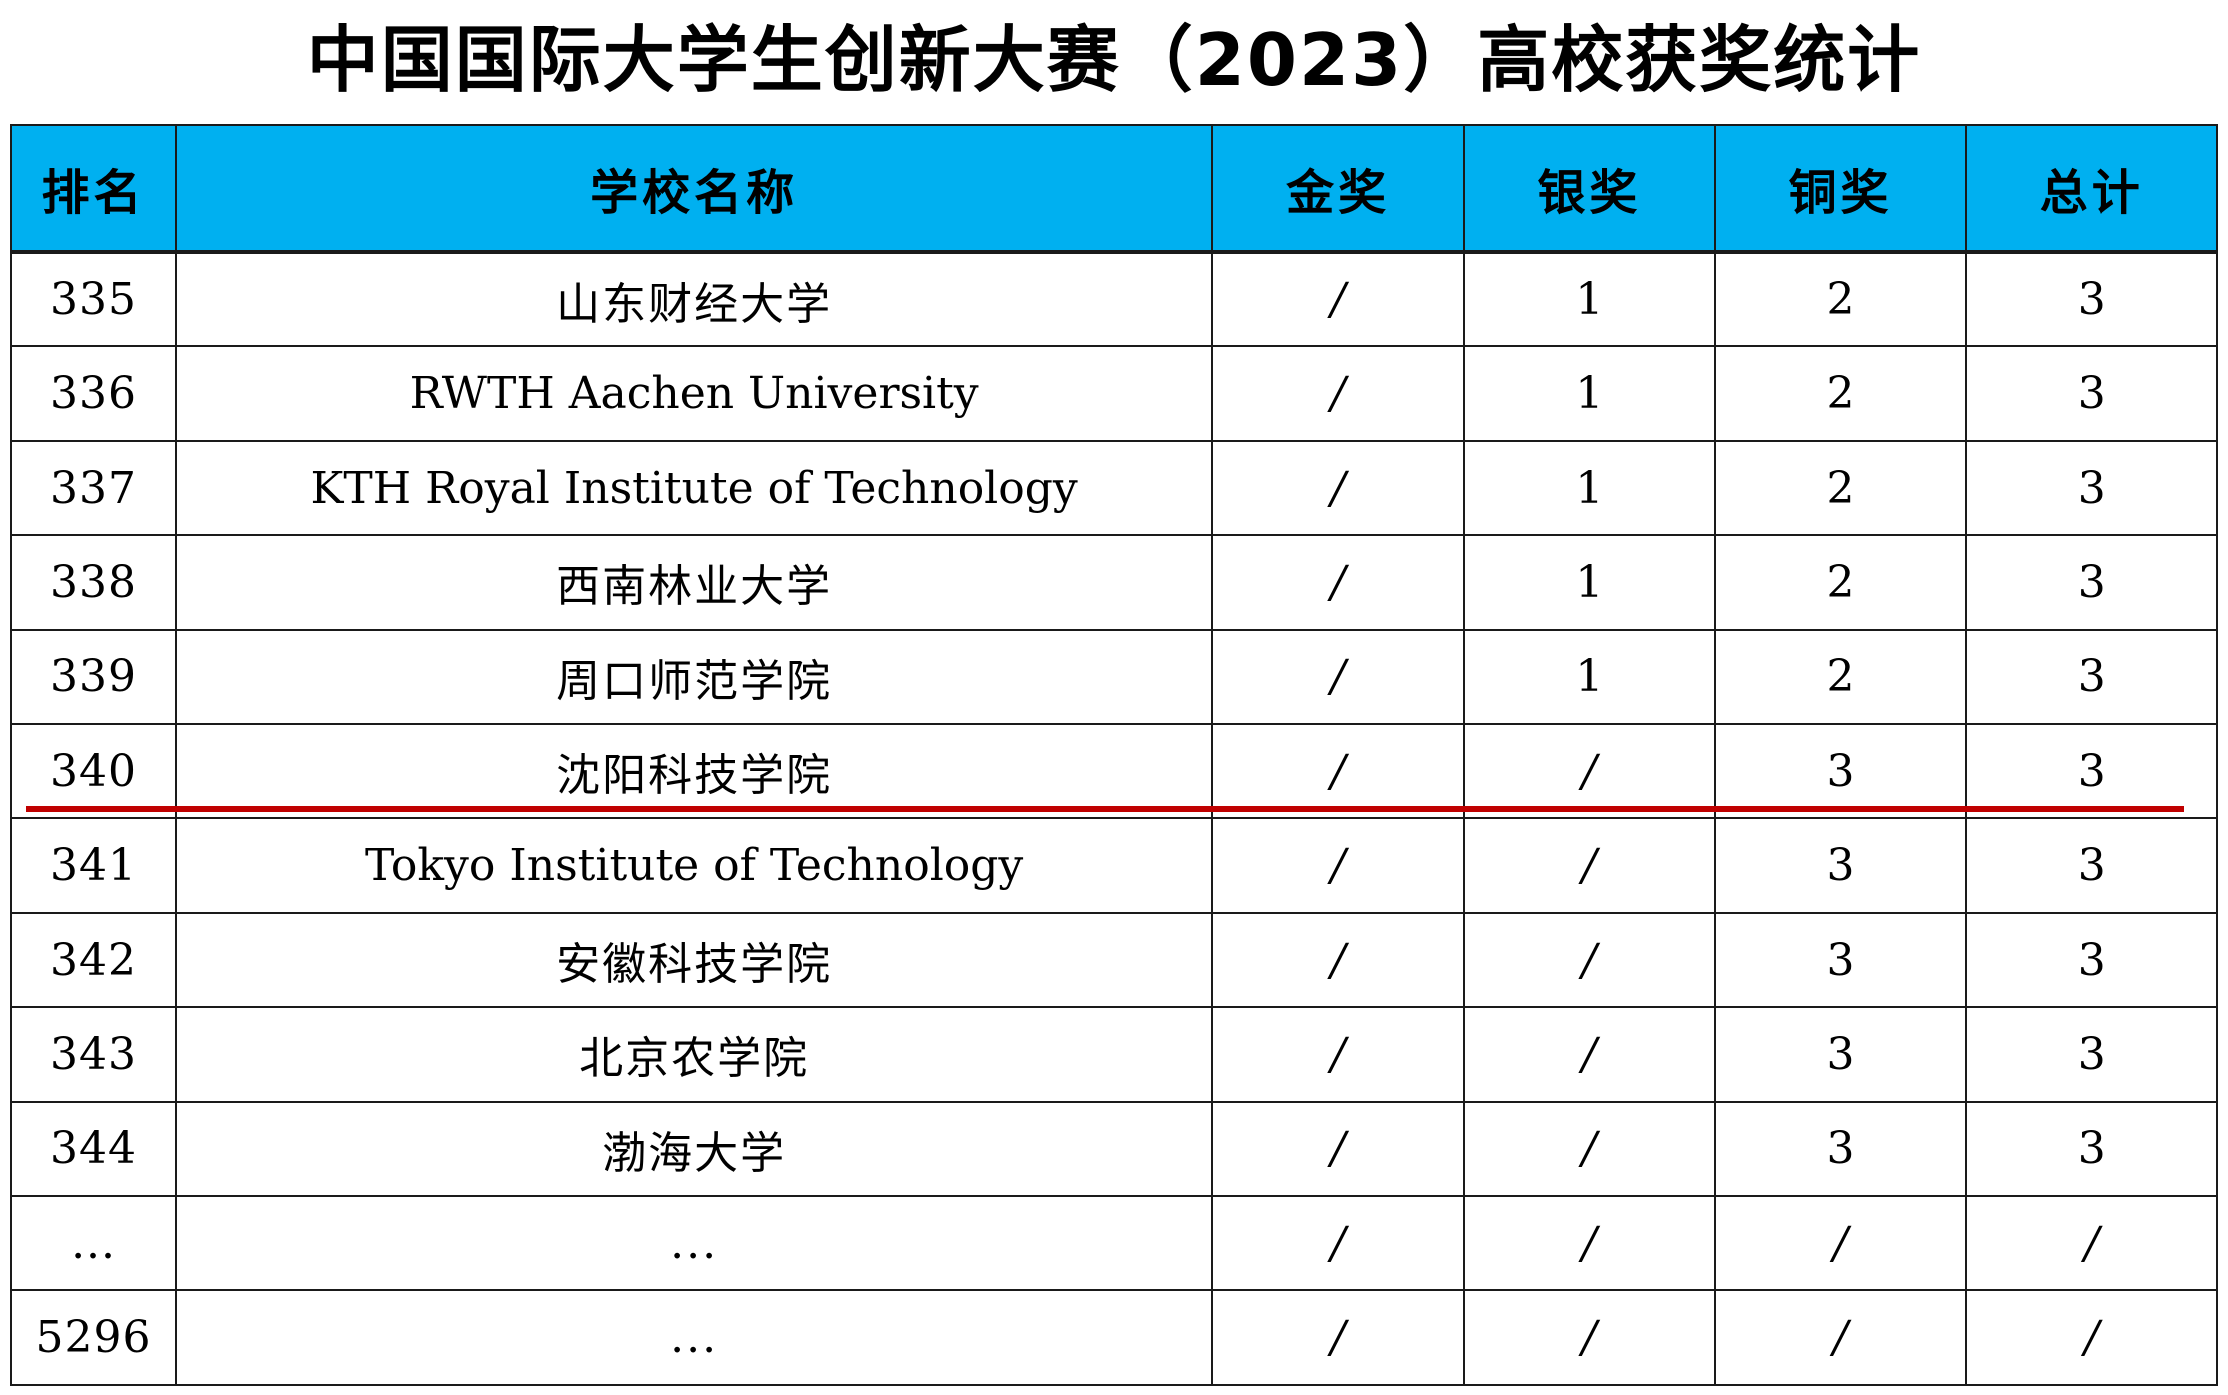 This screenshot has width=2228, height=1395. What do you see at coordinates (694, 393) in the screenshot?
I see `school-name-cell: RWTH Aachen University` at bounding box center [694, 393].